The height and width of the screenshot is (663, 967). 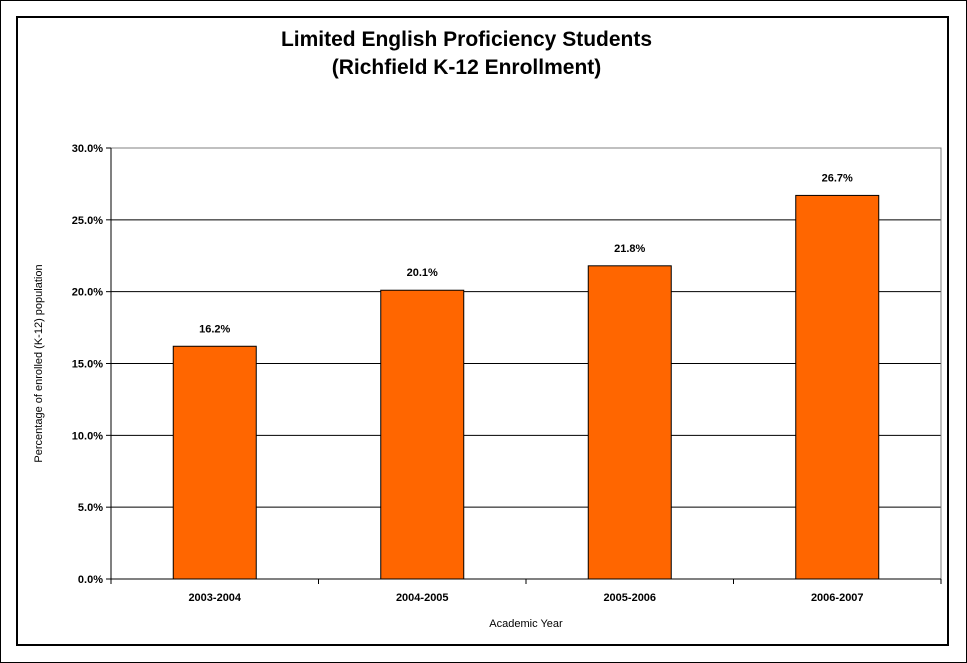 I want to click on y-tick-label: 5.0%, so click(x=90, y=508).